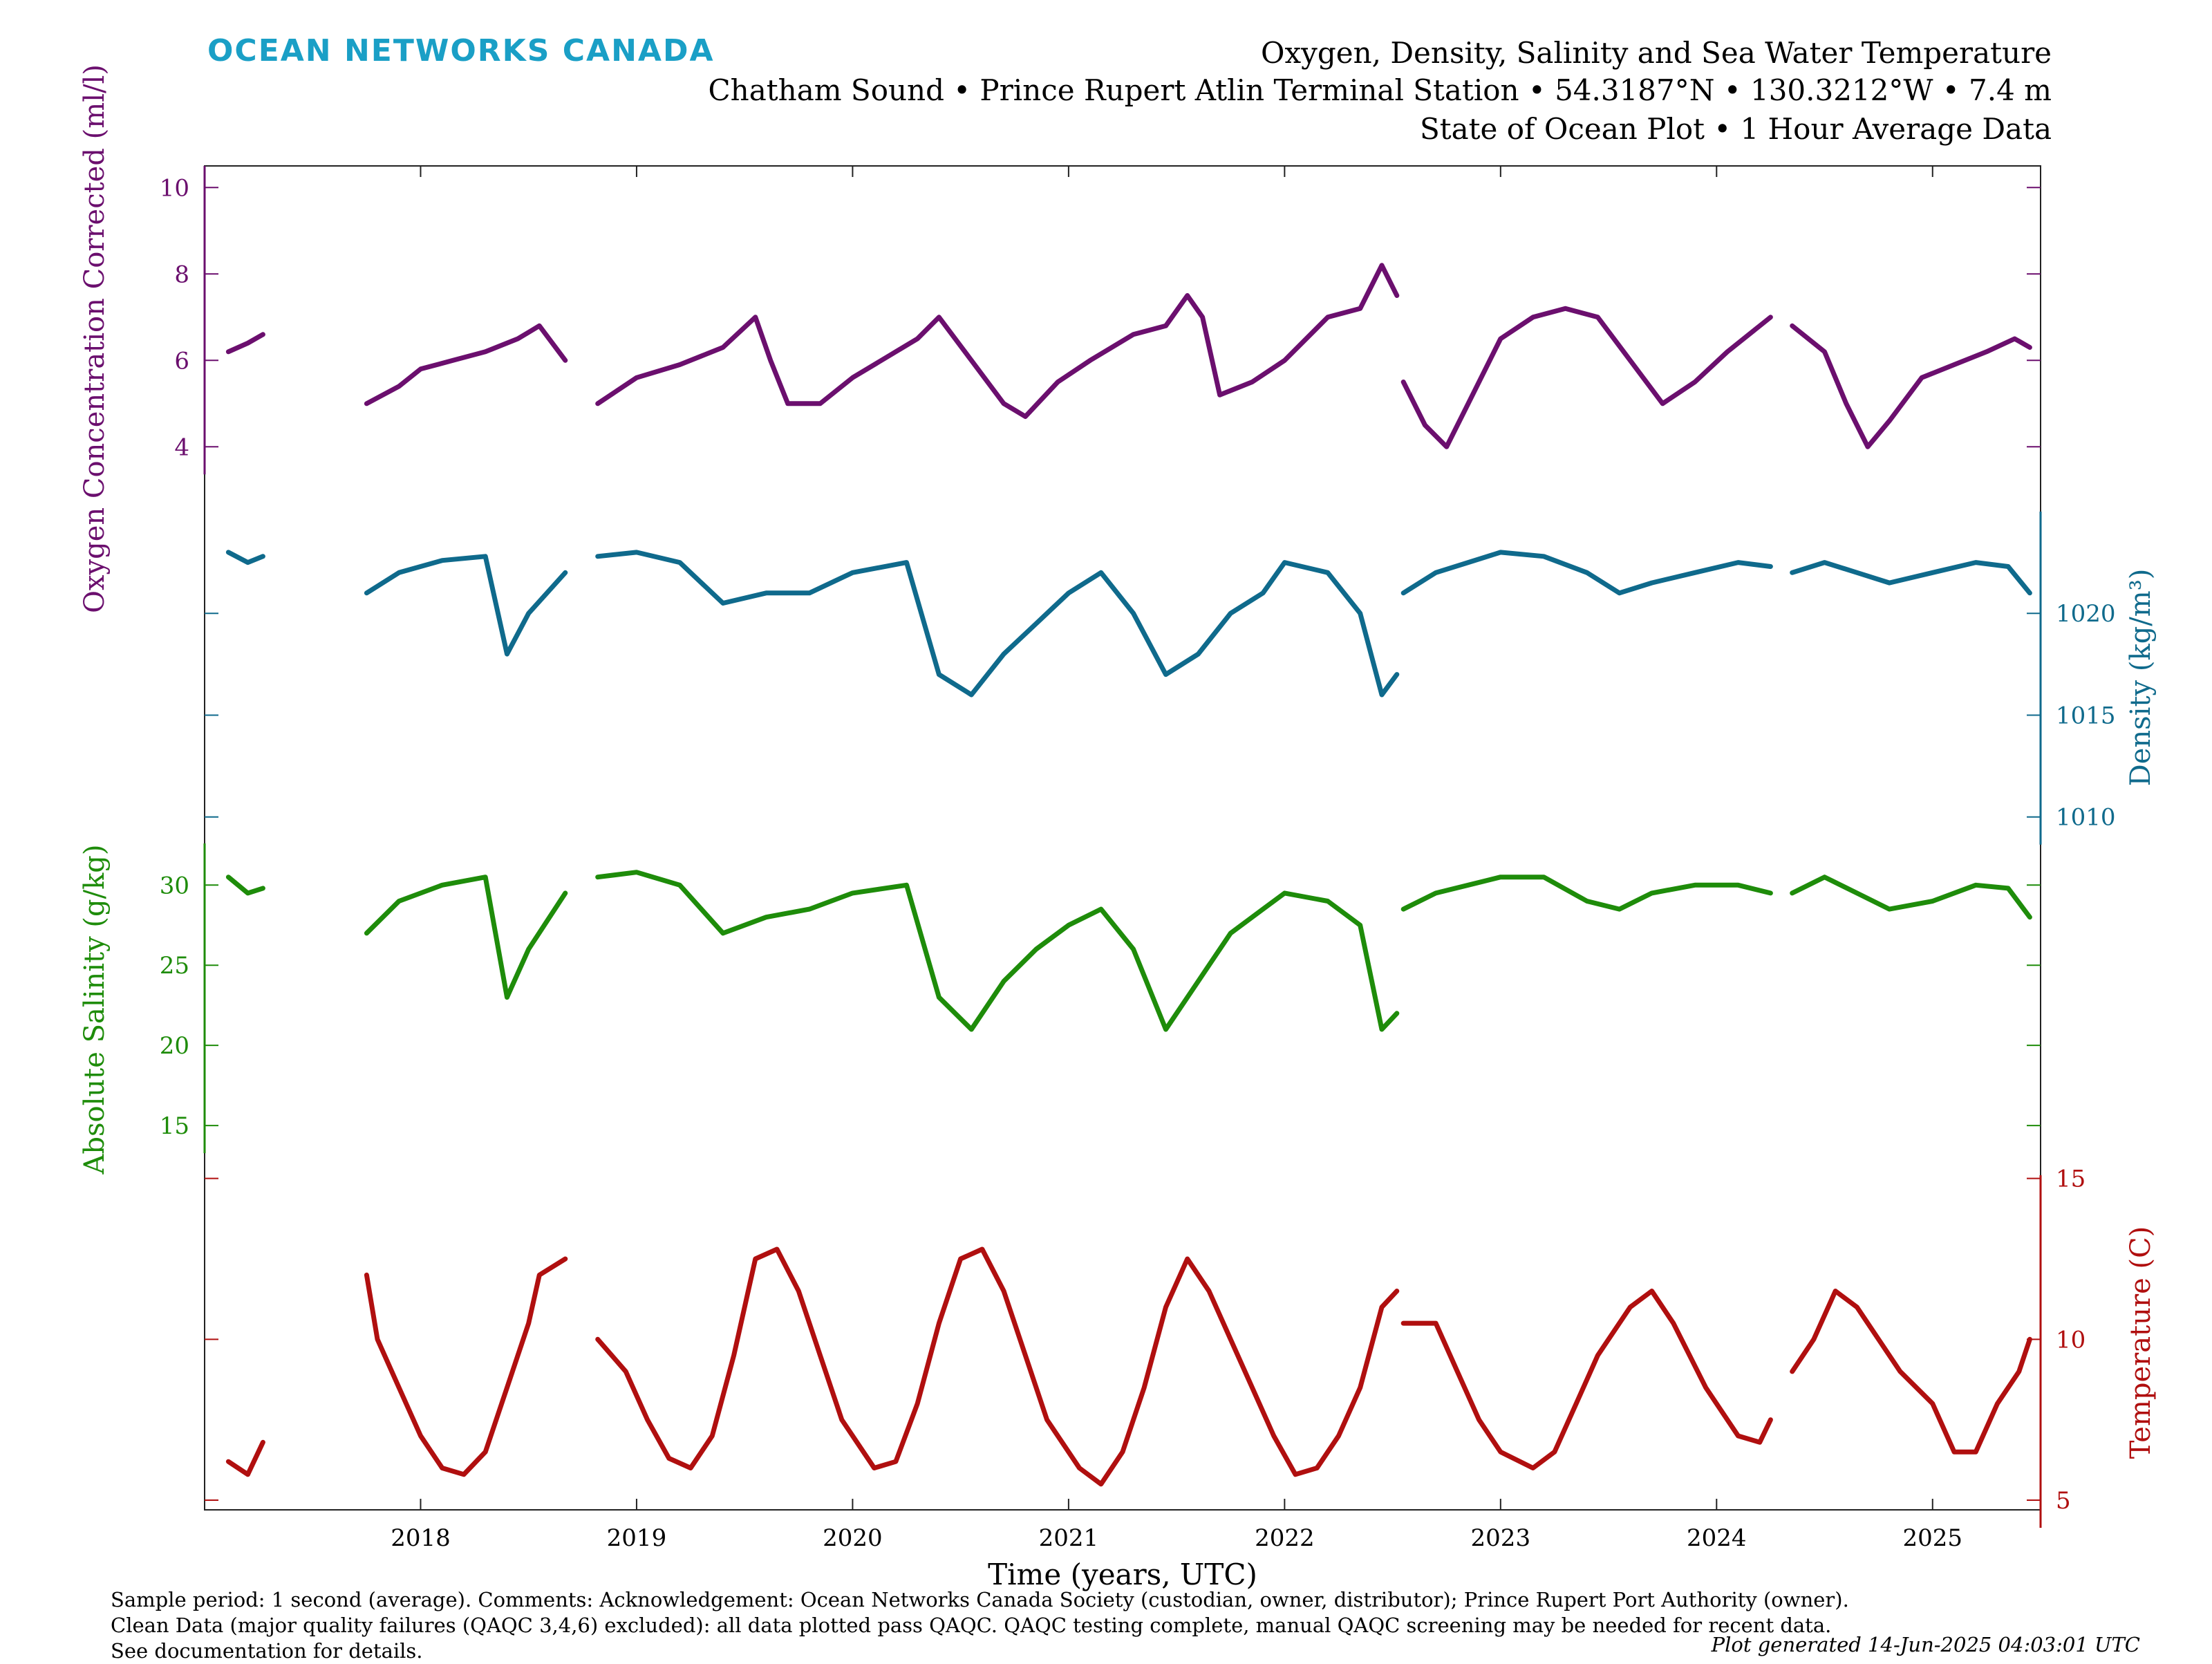 Image resolution: width=2212 pixels, height=1664 pixels. Describe the element at coordinates (1717, 1538) in the screenshot. I see `x-tick-label-2024: 2024` at that location.